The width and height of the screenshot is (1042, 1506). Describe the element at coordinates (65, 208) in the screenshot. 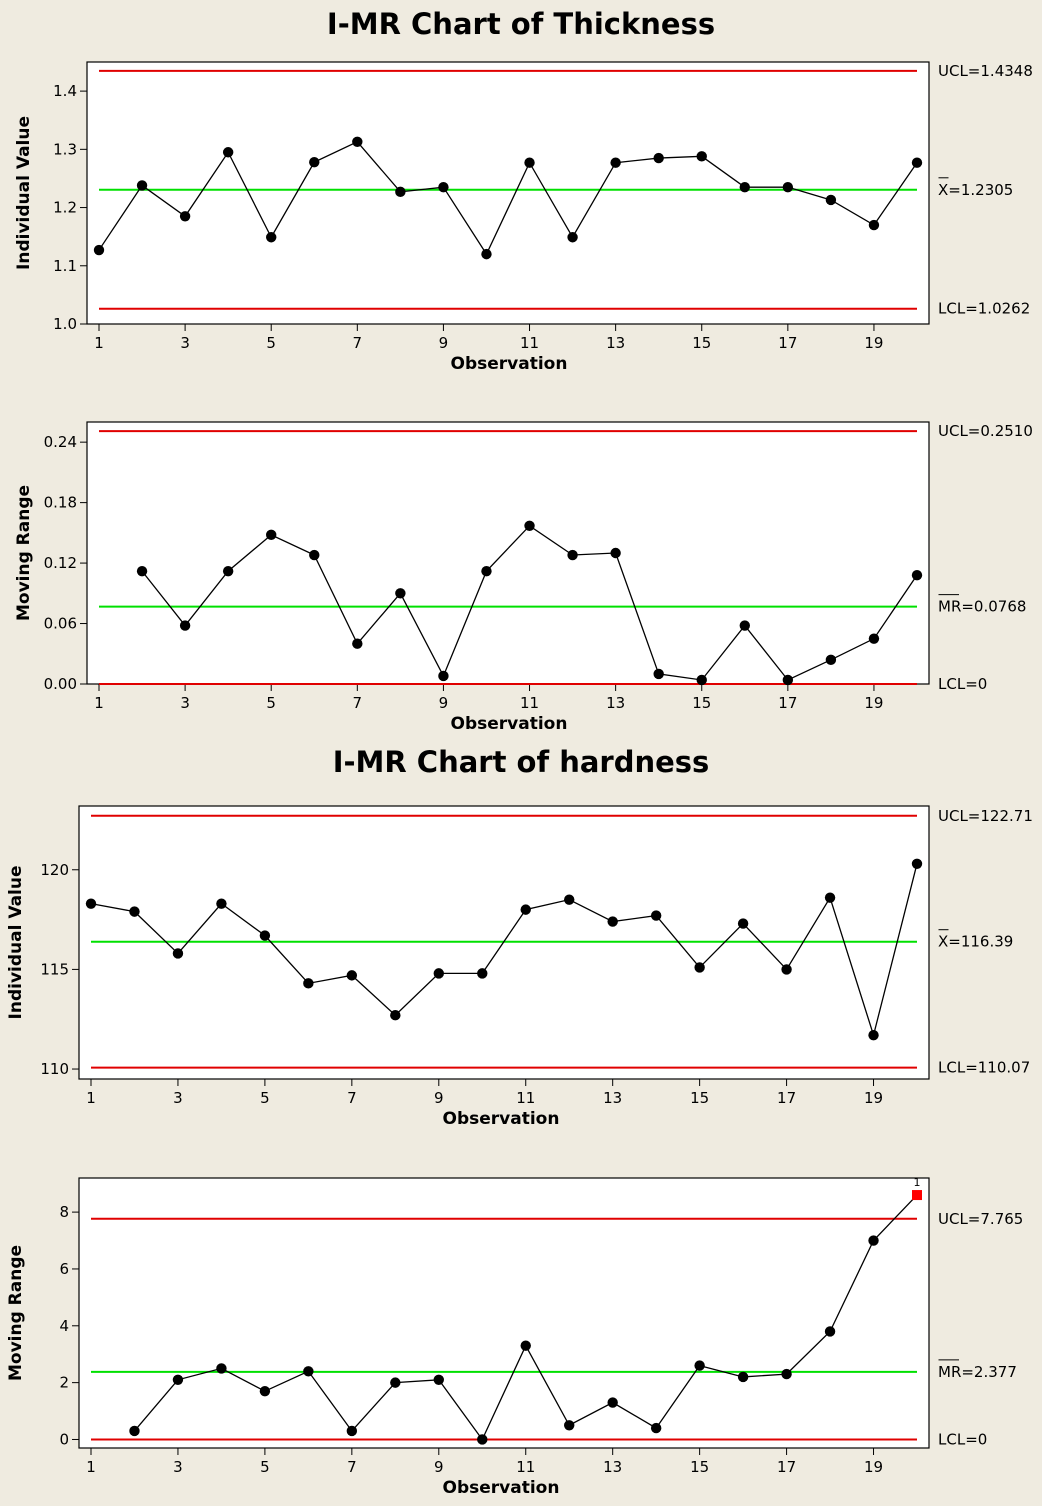

I see `y-tick-label: 1.2` at that location.